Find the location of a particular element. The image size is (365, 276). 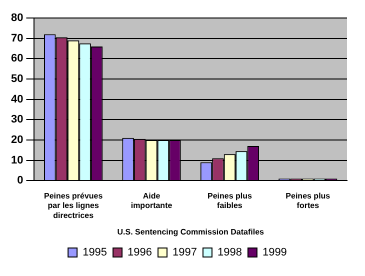

legend-label: 1995 is located at coordinates (95, 252).